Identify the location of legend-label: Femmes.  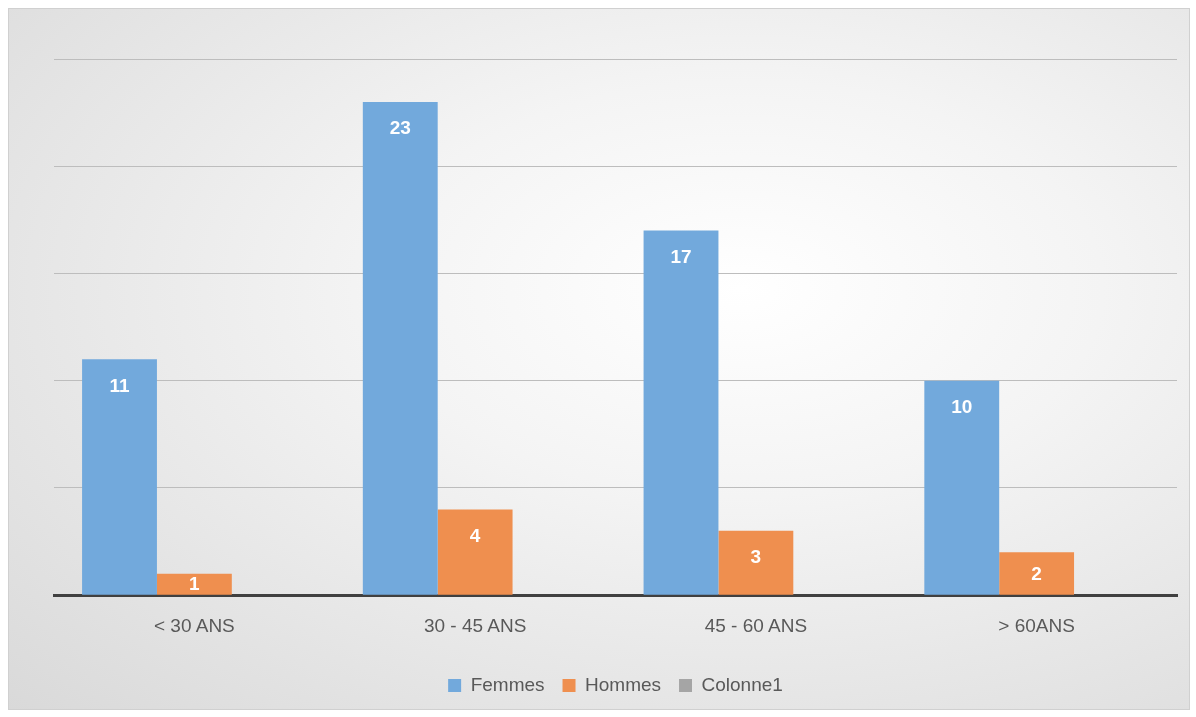
(507, 684).